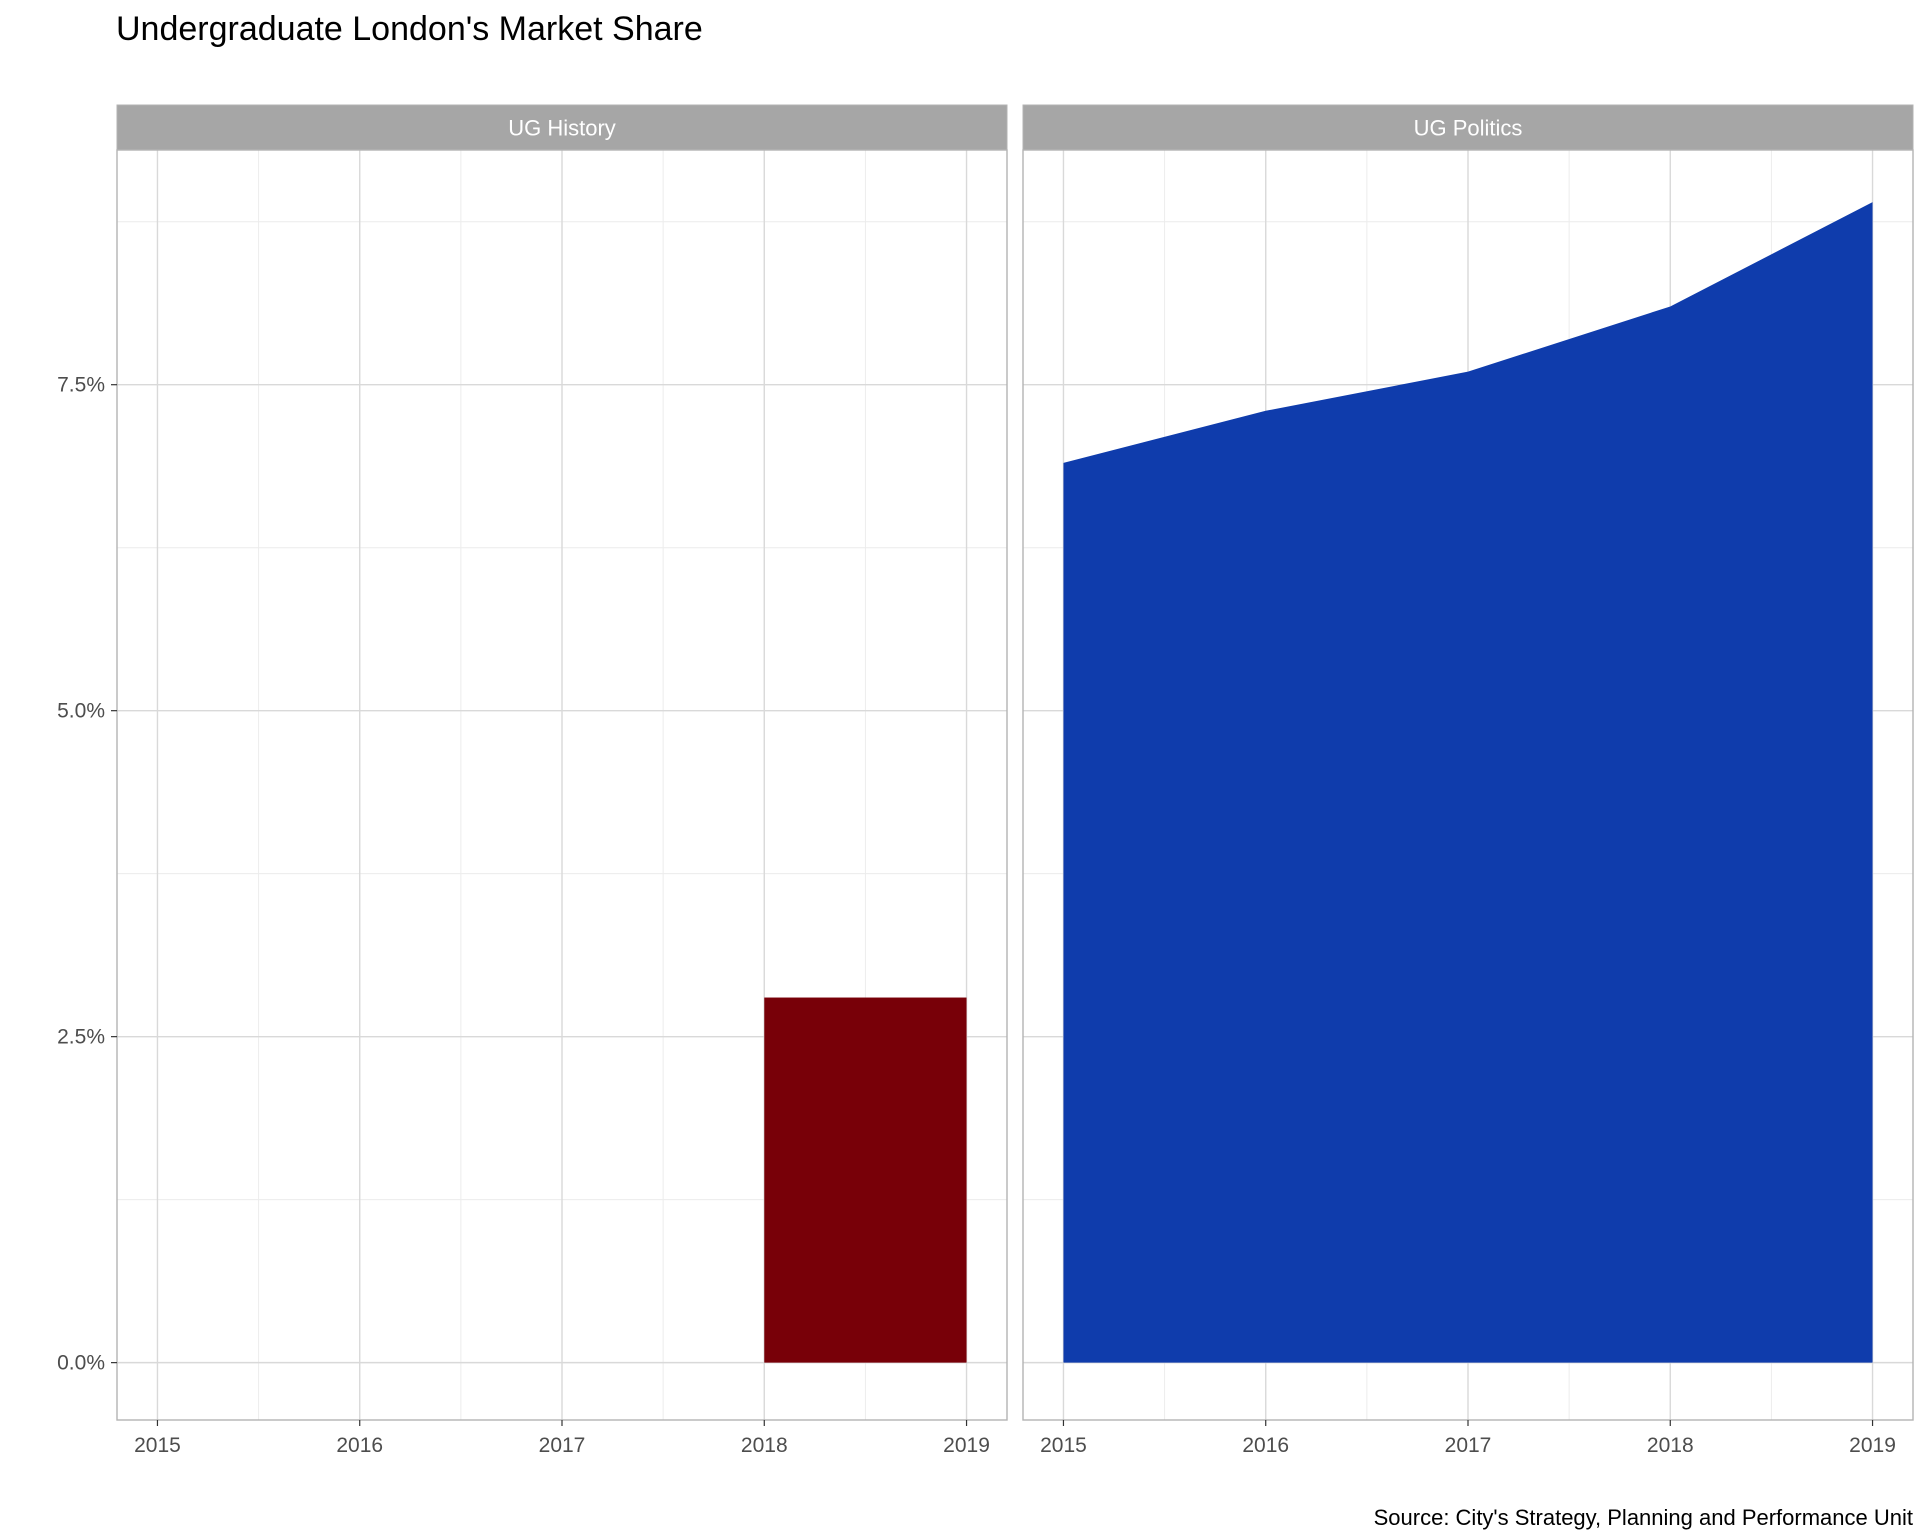  I want to click on strip-ug-politics, so click(1468, 127).